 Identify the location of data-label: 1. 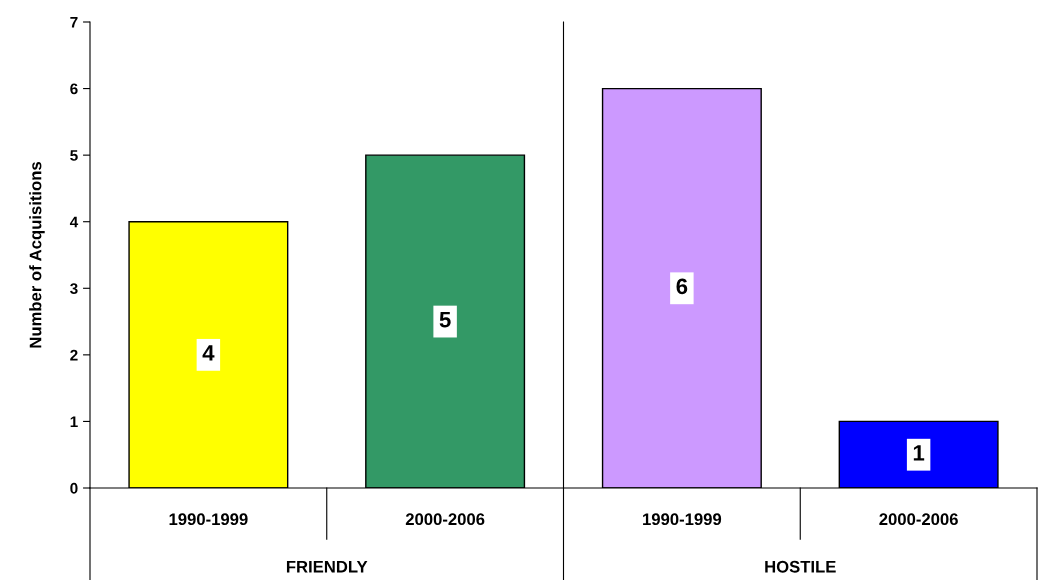
(919, 453).